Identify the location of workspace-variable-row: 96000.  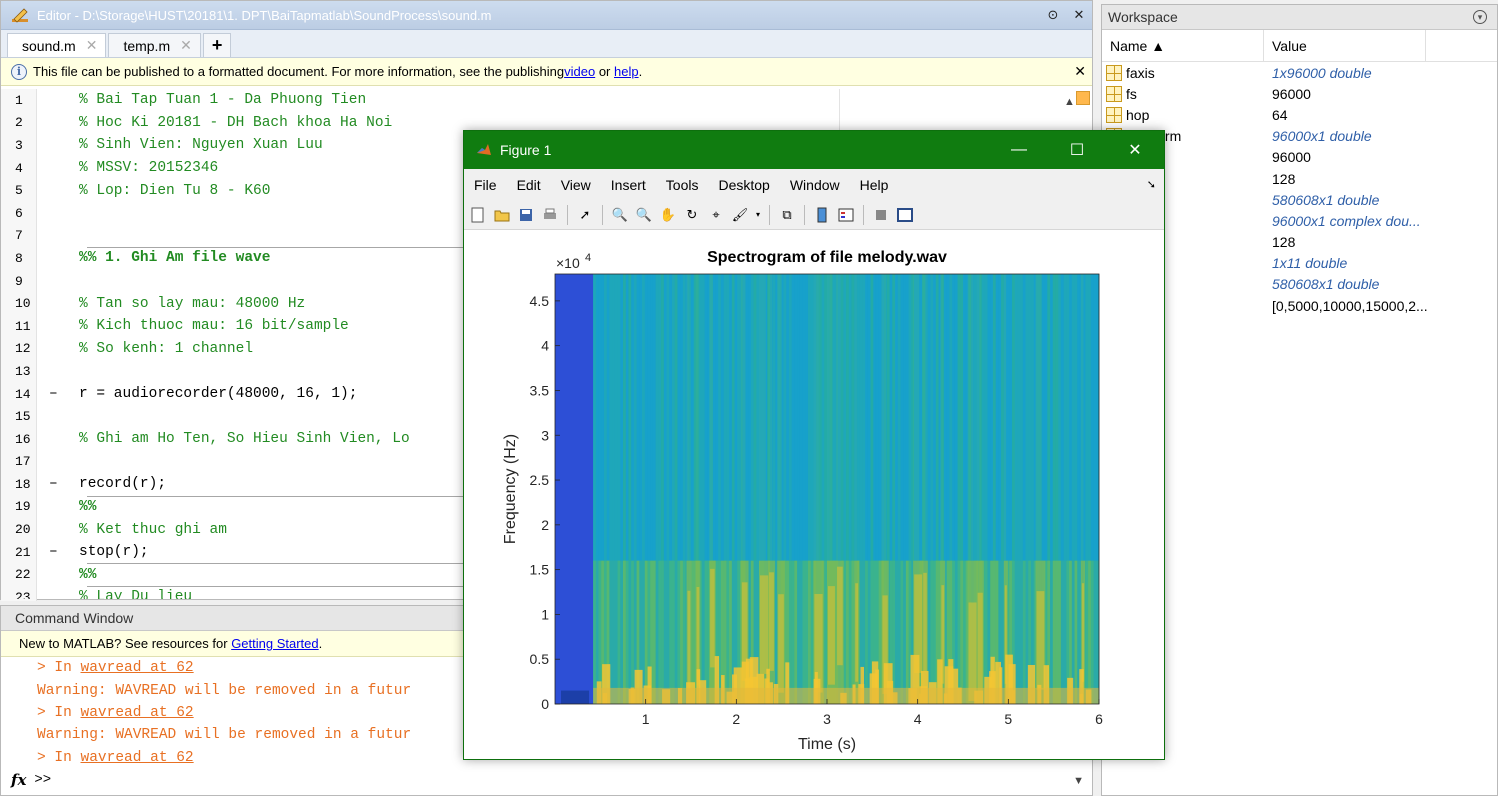
(1299, 157).